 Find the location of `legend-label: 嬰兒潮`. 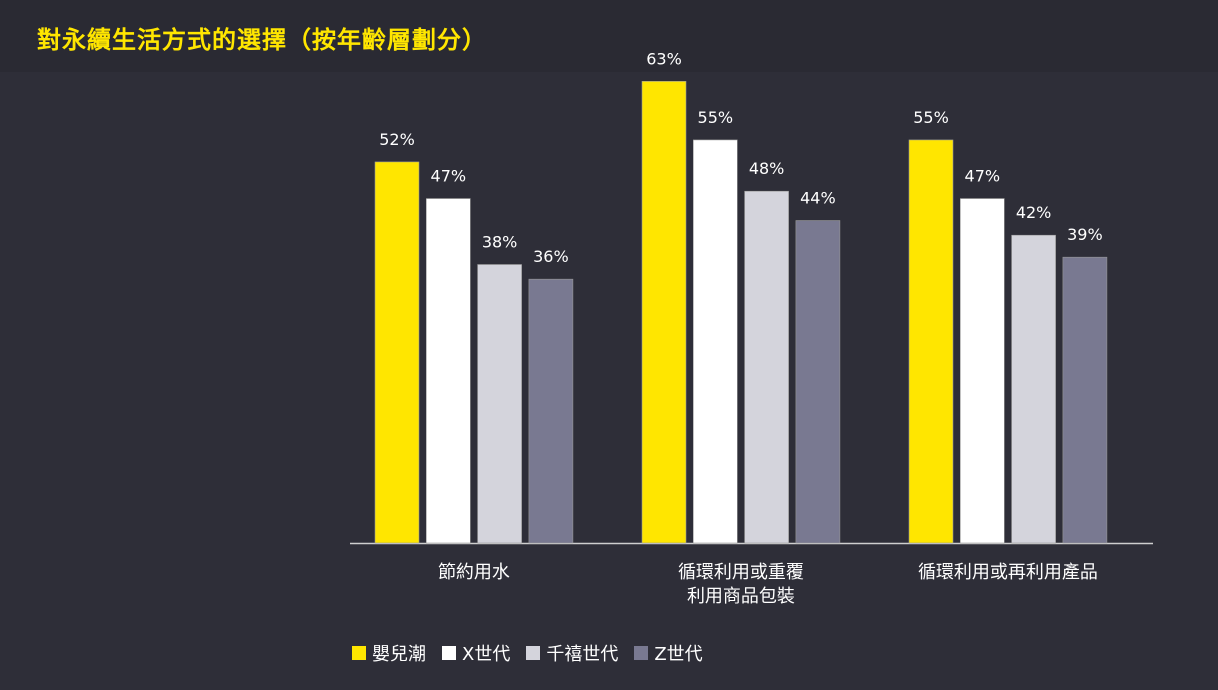

legend-label: 嬰兒潮 is located at coordinates (399, 654).